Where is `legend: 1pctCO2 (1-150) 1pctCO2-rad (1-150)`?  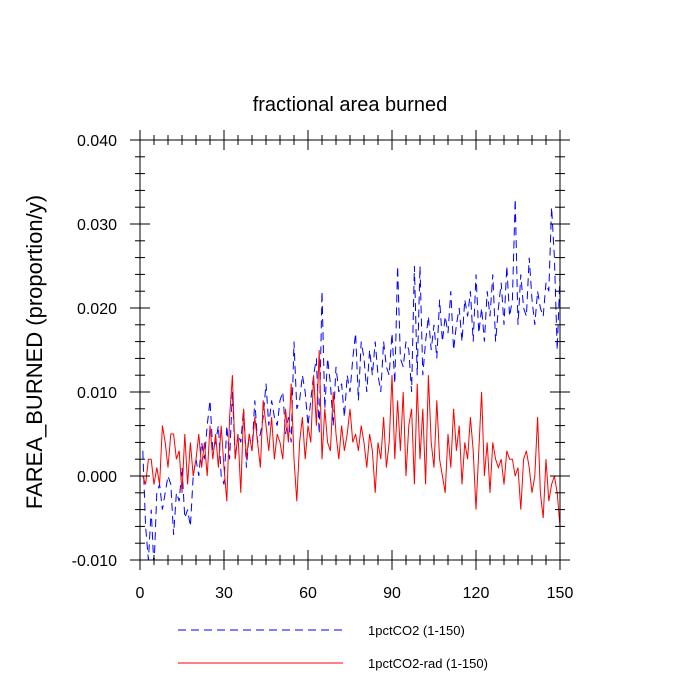
legend: 1pctCO2 (1-150) 1pctCO2-rad (1-150) is located at coordinates (333, 647).